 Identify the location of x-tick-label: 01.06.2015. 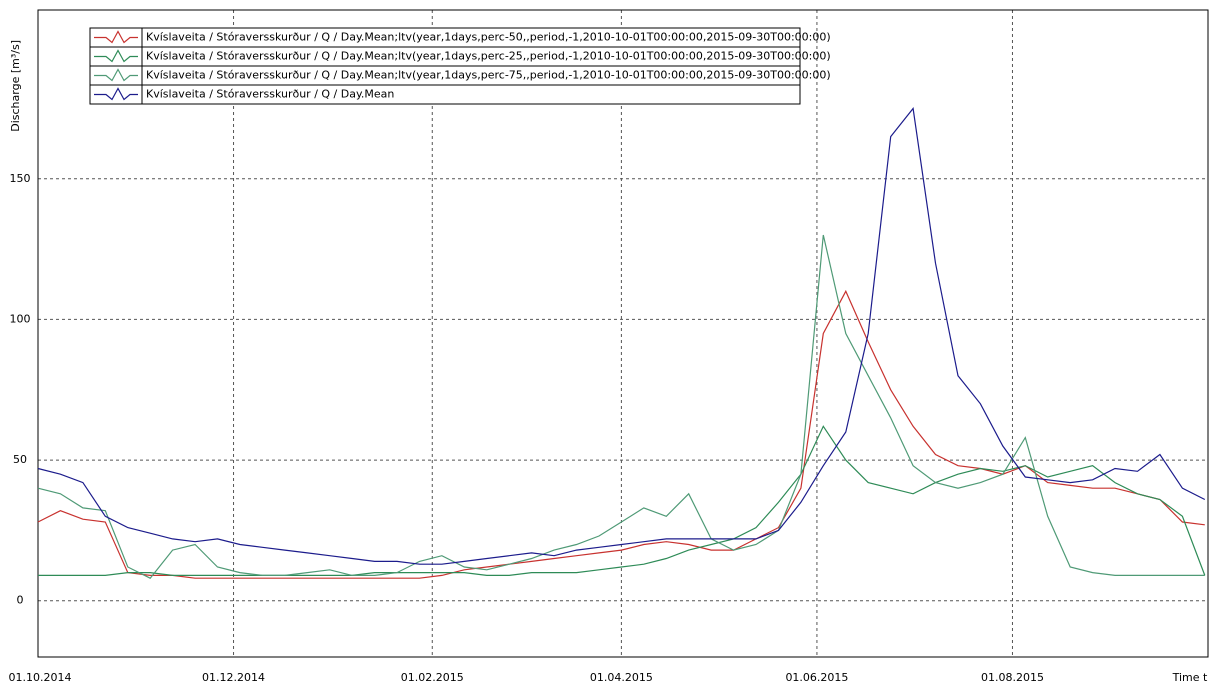
(816, 677).